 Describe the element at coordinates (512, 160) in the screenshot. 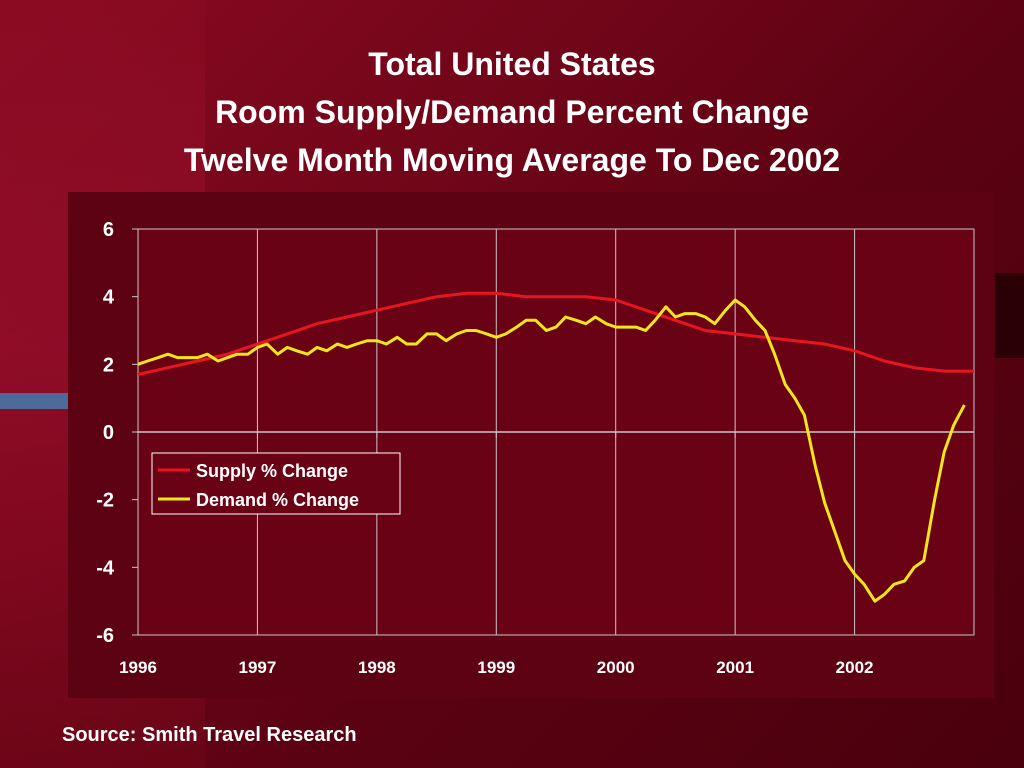

I see `title-line-3: Twelve Month Moving Average To Dec 2002` at that location.